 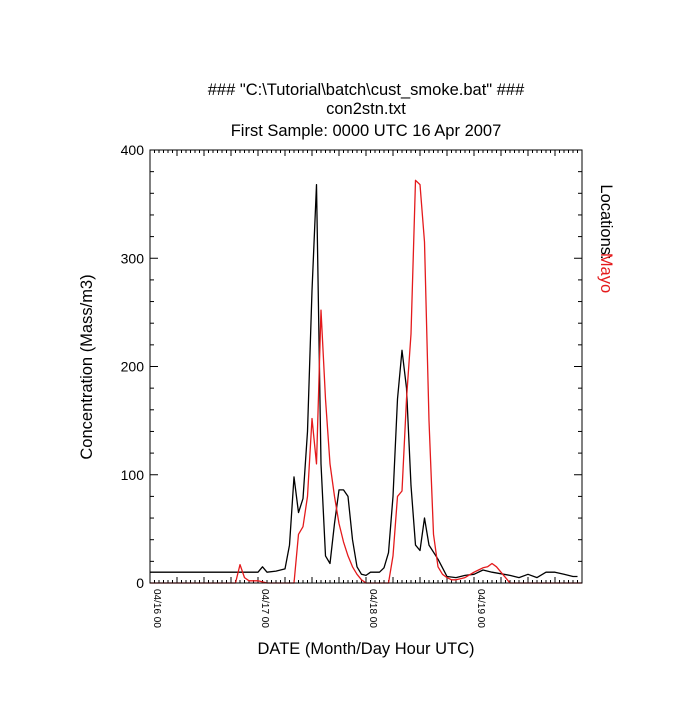 I want to click on x-tick-label: 04/16 00, so click(x=156, y=608).